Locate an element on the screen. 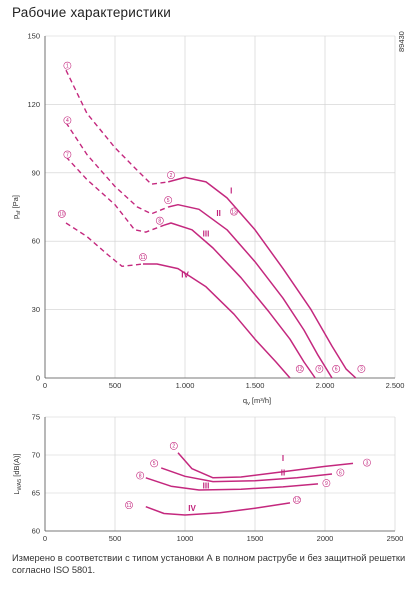  x-tick-label: 2000 is located at coordinates (325, 538).